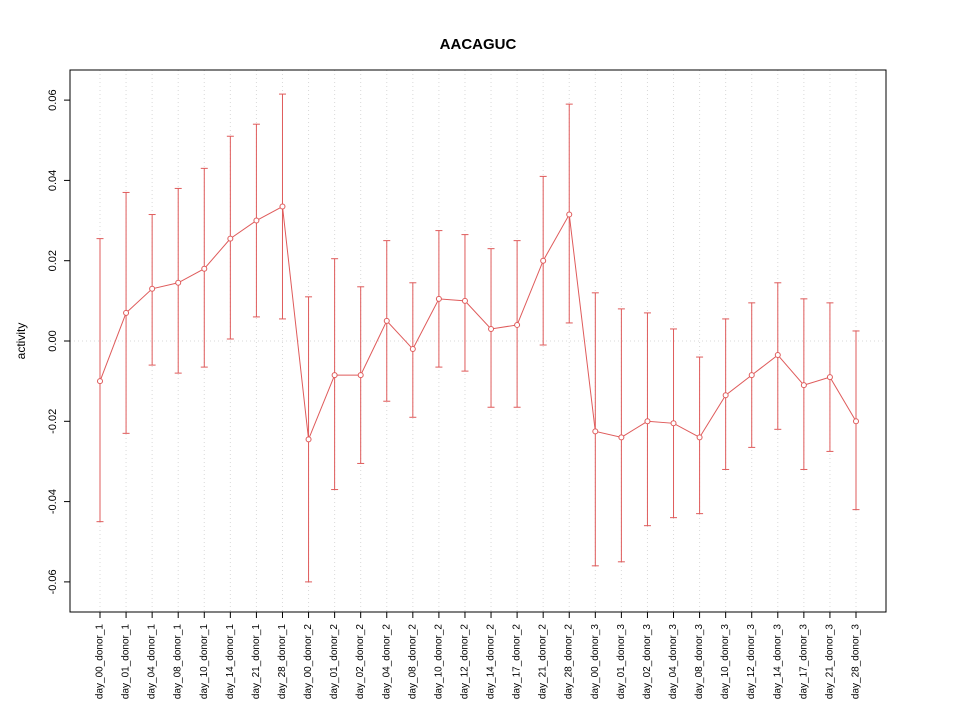  What do you see at coordinates (725, 662) in the screenshot?
I see `x-tick-label: day_10_donor_3` at bounding box center [725, 662].